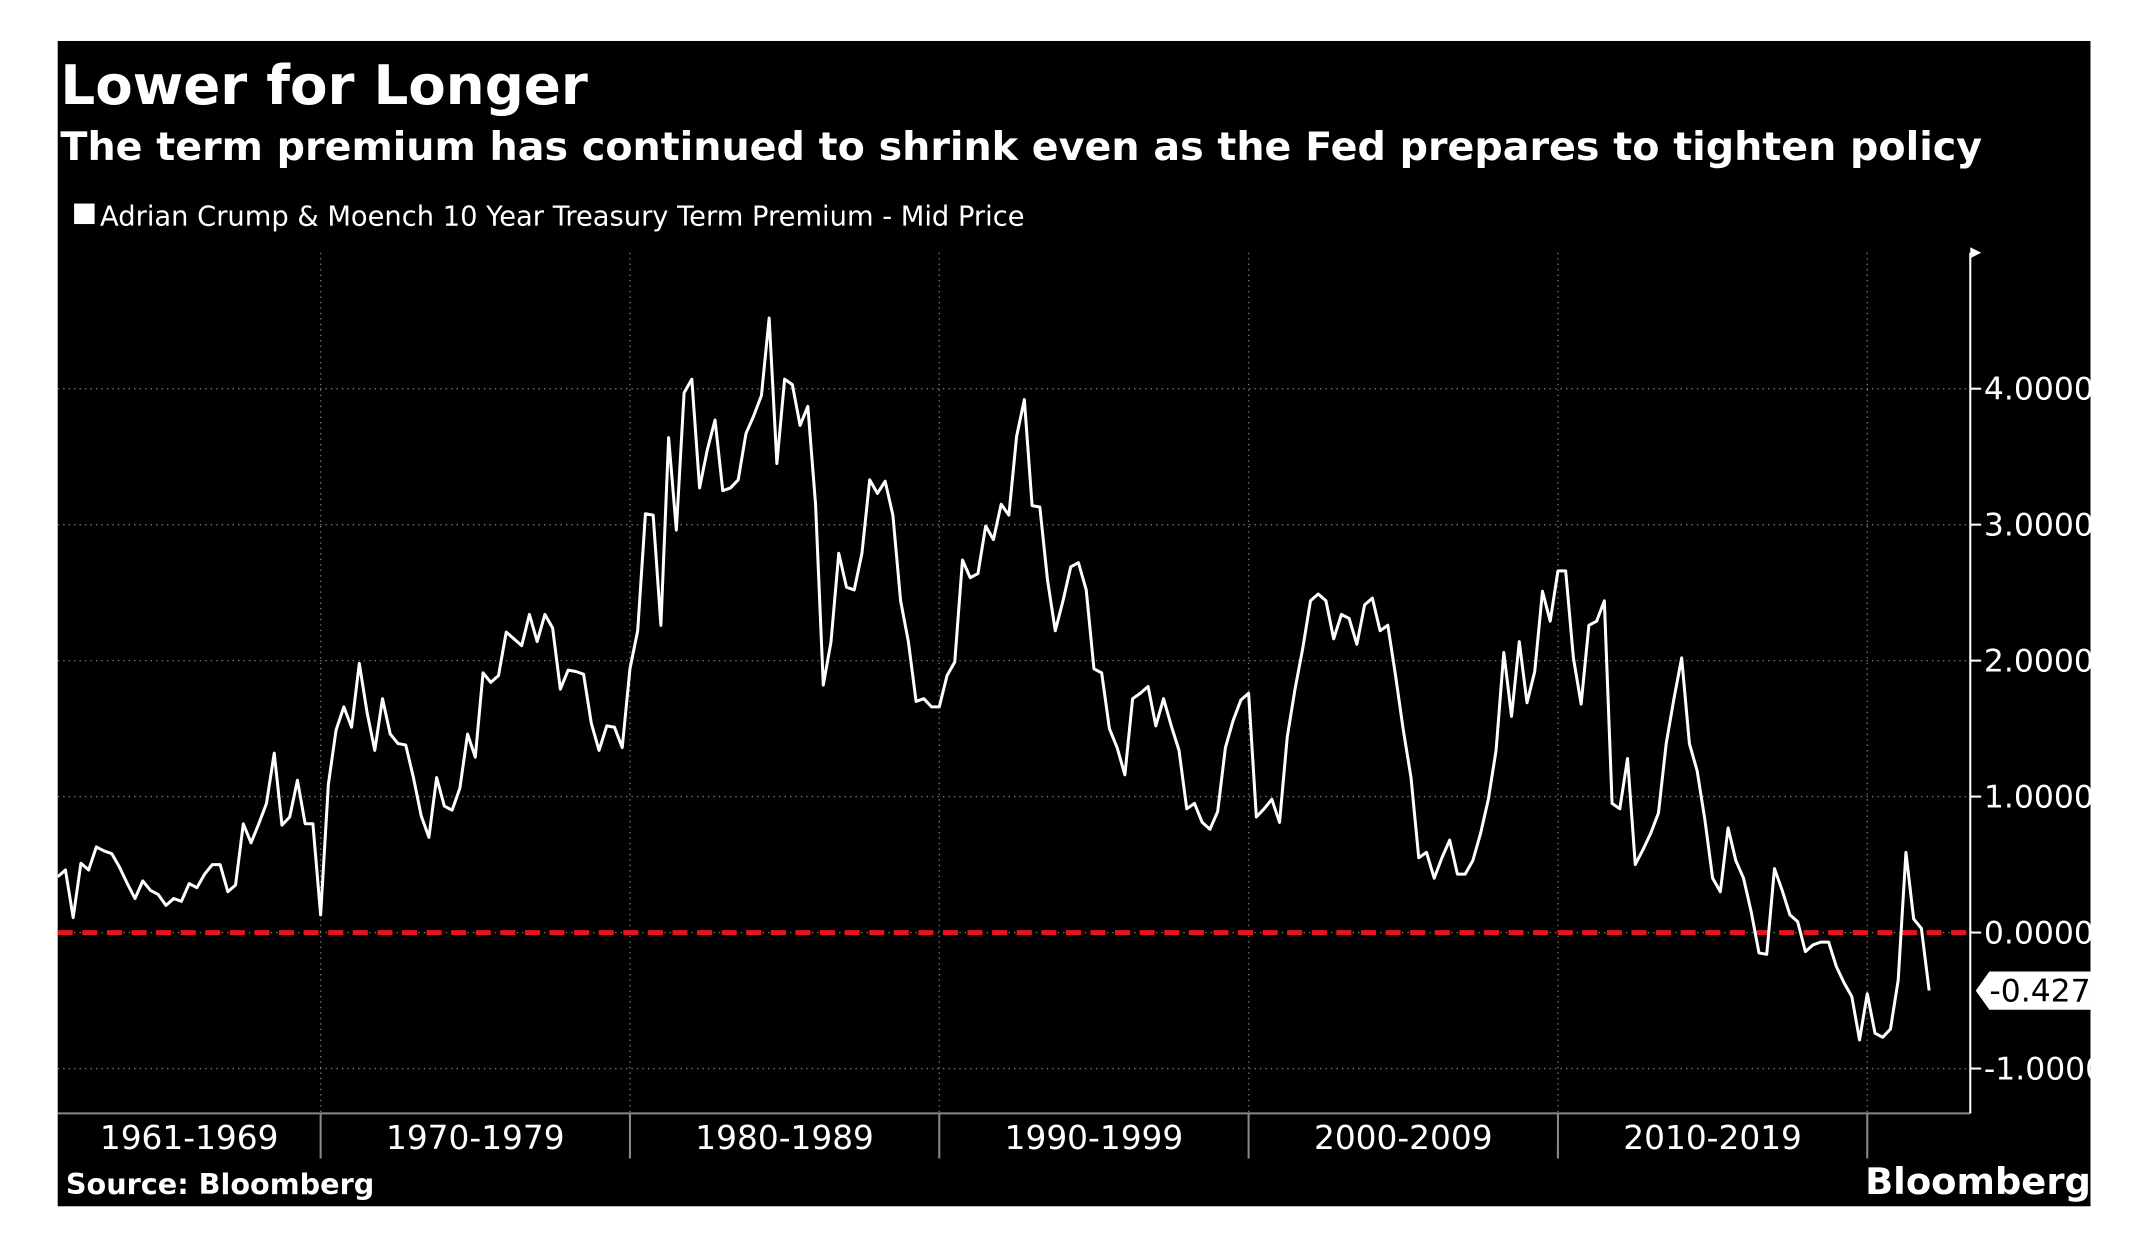 The width and height of the screenshot is (2140, 1250). What do you see at coordinates (2044, 1069) in the screenshot?
I see `y-tick-label: -1.0000` at bounding box center [2044, 1069].